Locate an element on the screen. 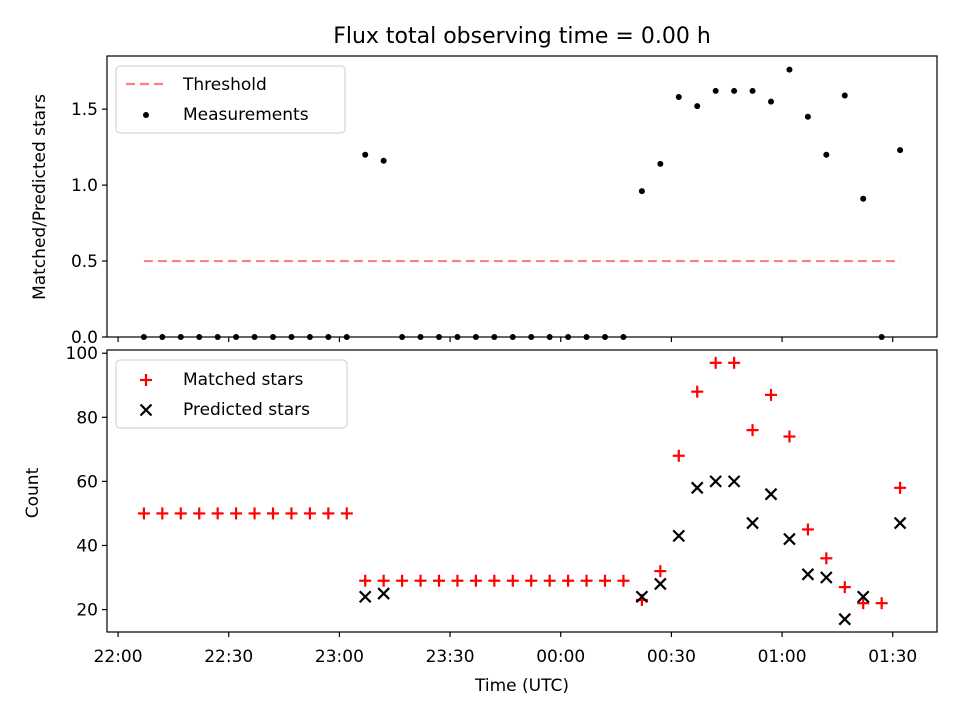 The height and width of the screenshot is (720, 960). threshold-legend-label: Threshold is located at coordinates (224, 85).